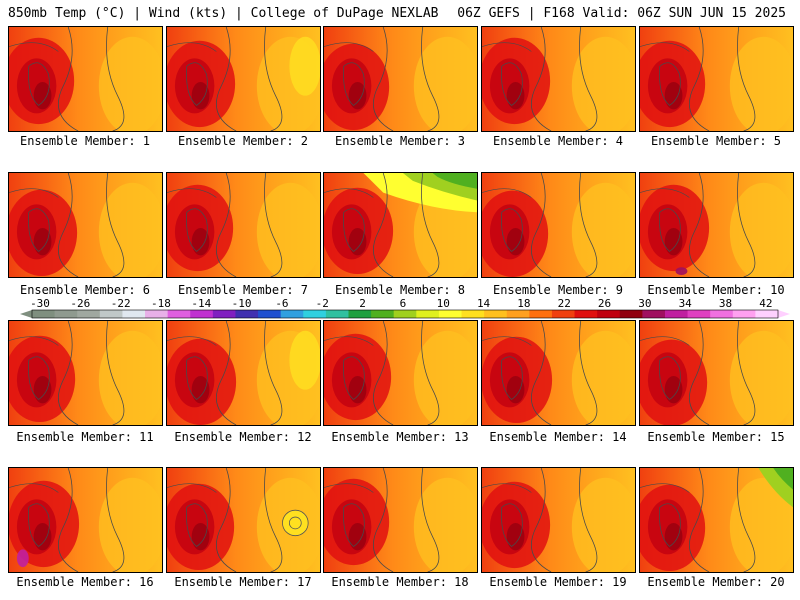 This screenshot has height=600, width=800. I want to click on colorbar-tick-label: 6, so click(403, 303).